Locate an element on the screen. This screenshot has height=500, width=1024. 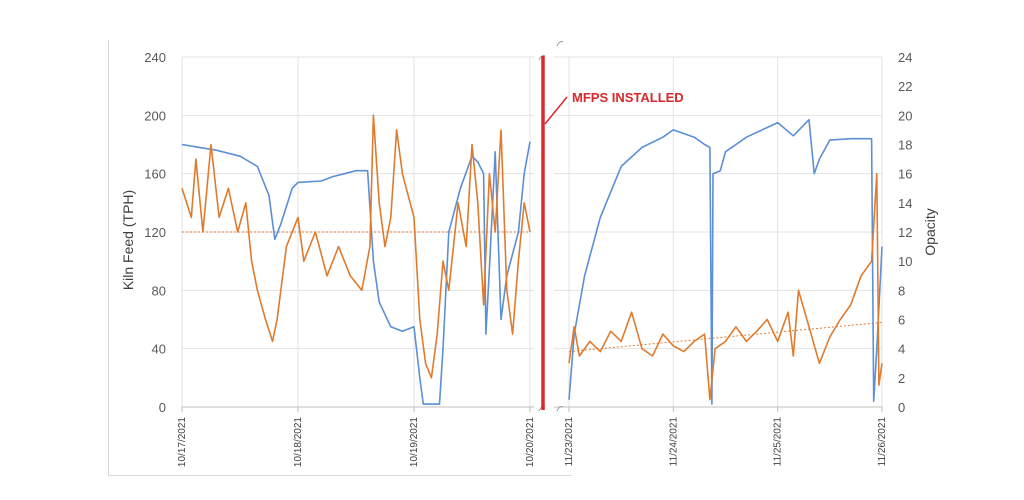
annotation-leader-line is located at coordinates (556, 110).